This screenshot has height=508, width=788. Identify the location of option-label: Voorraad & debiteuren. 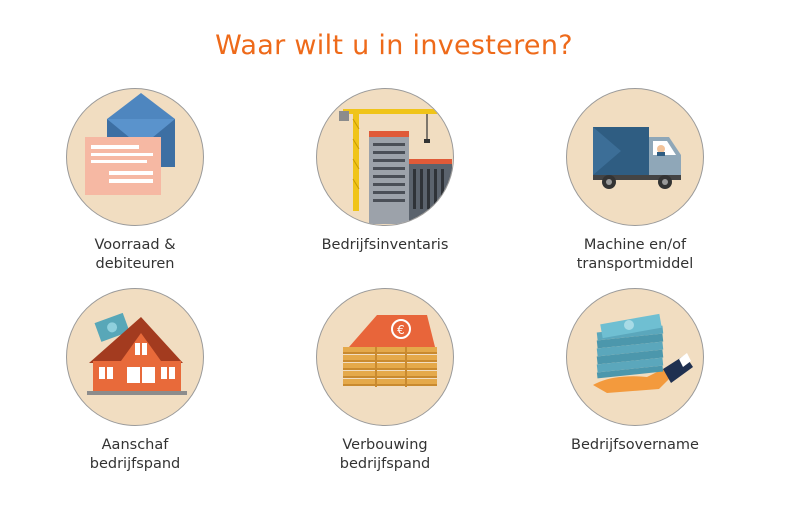
(135, 254).